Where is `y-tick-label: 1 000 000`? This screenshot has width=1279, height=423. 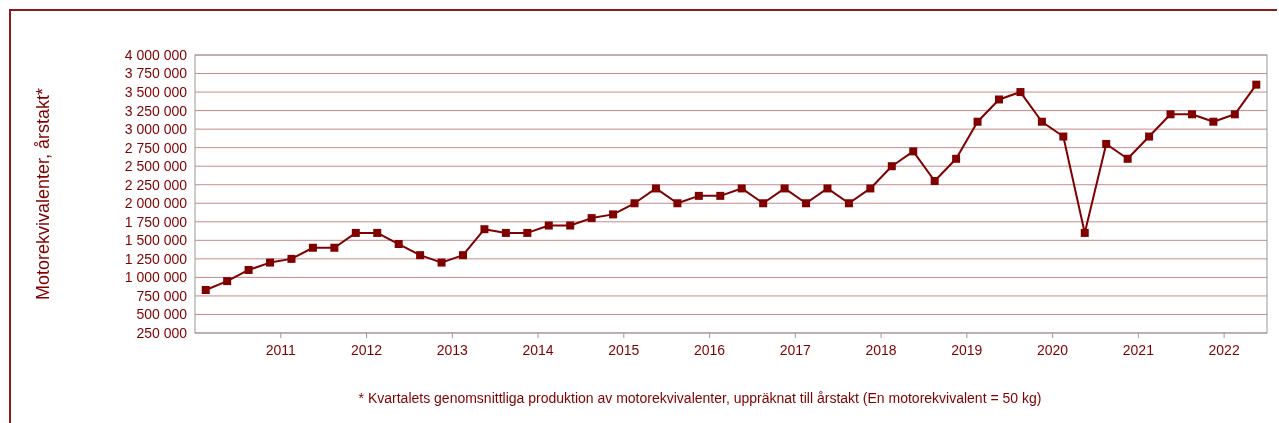
y-tick-label: 1 000 000 is located at coordinates (156, 277).